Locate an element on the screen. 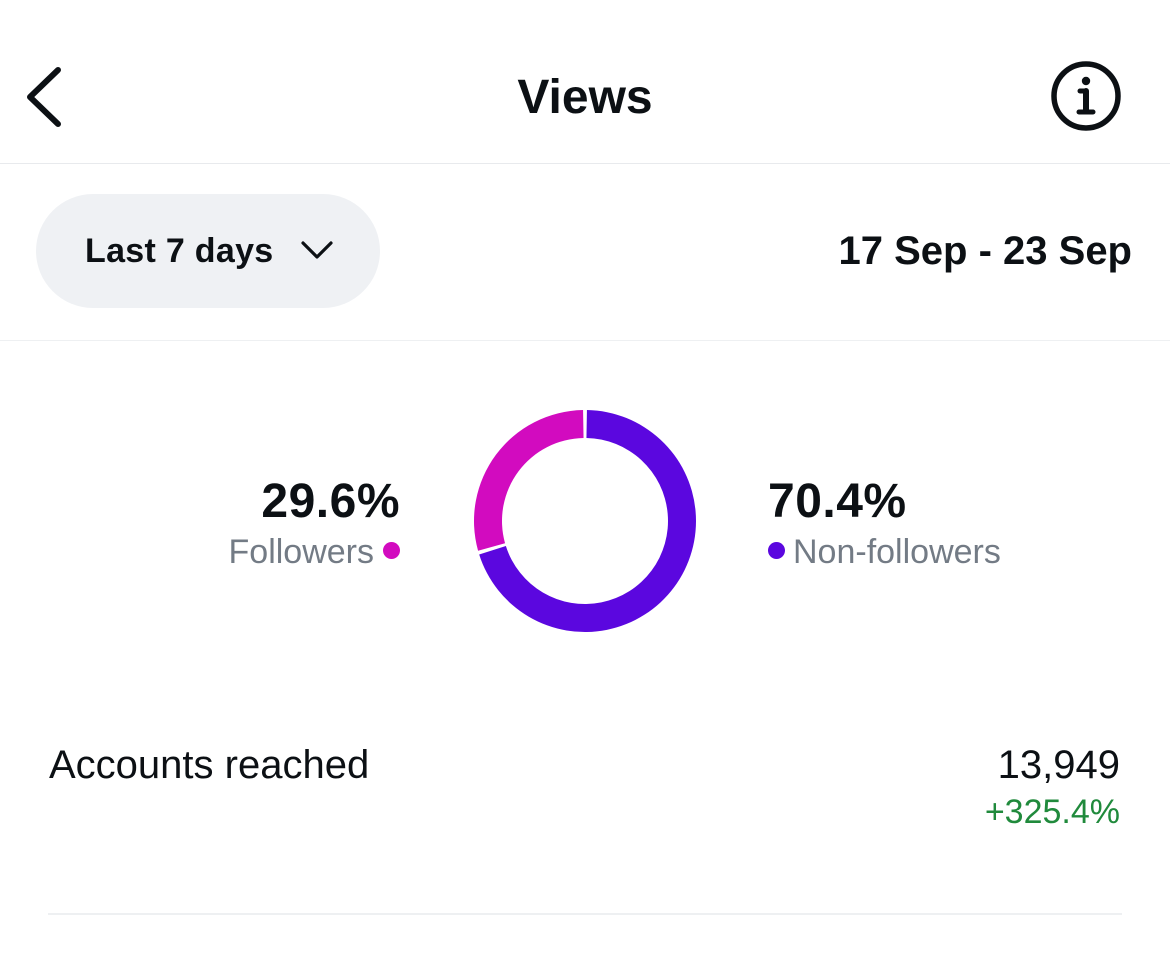 The height and width of the screenshot is (973, 1170). non-followers-legend: Non-followers is located at coordinates (884, 552).